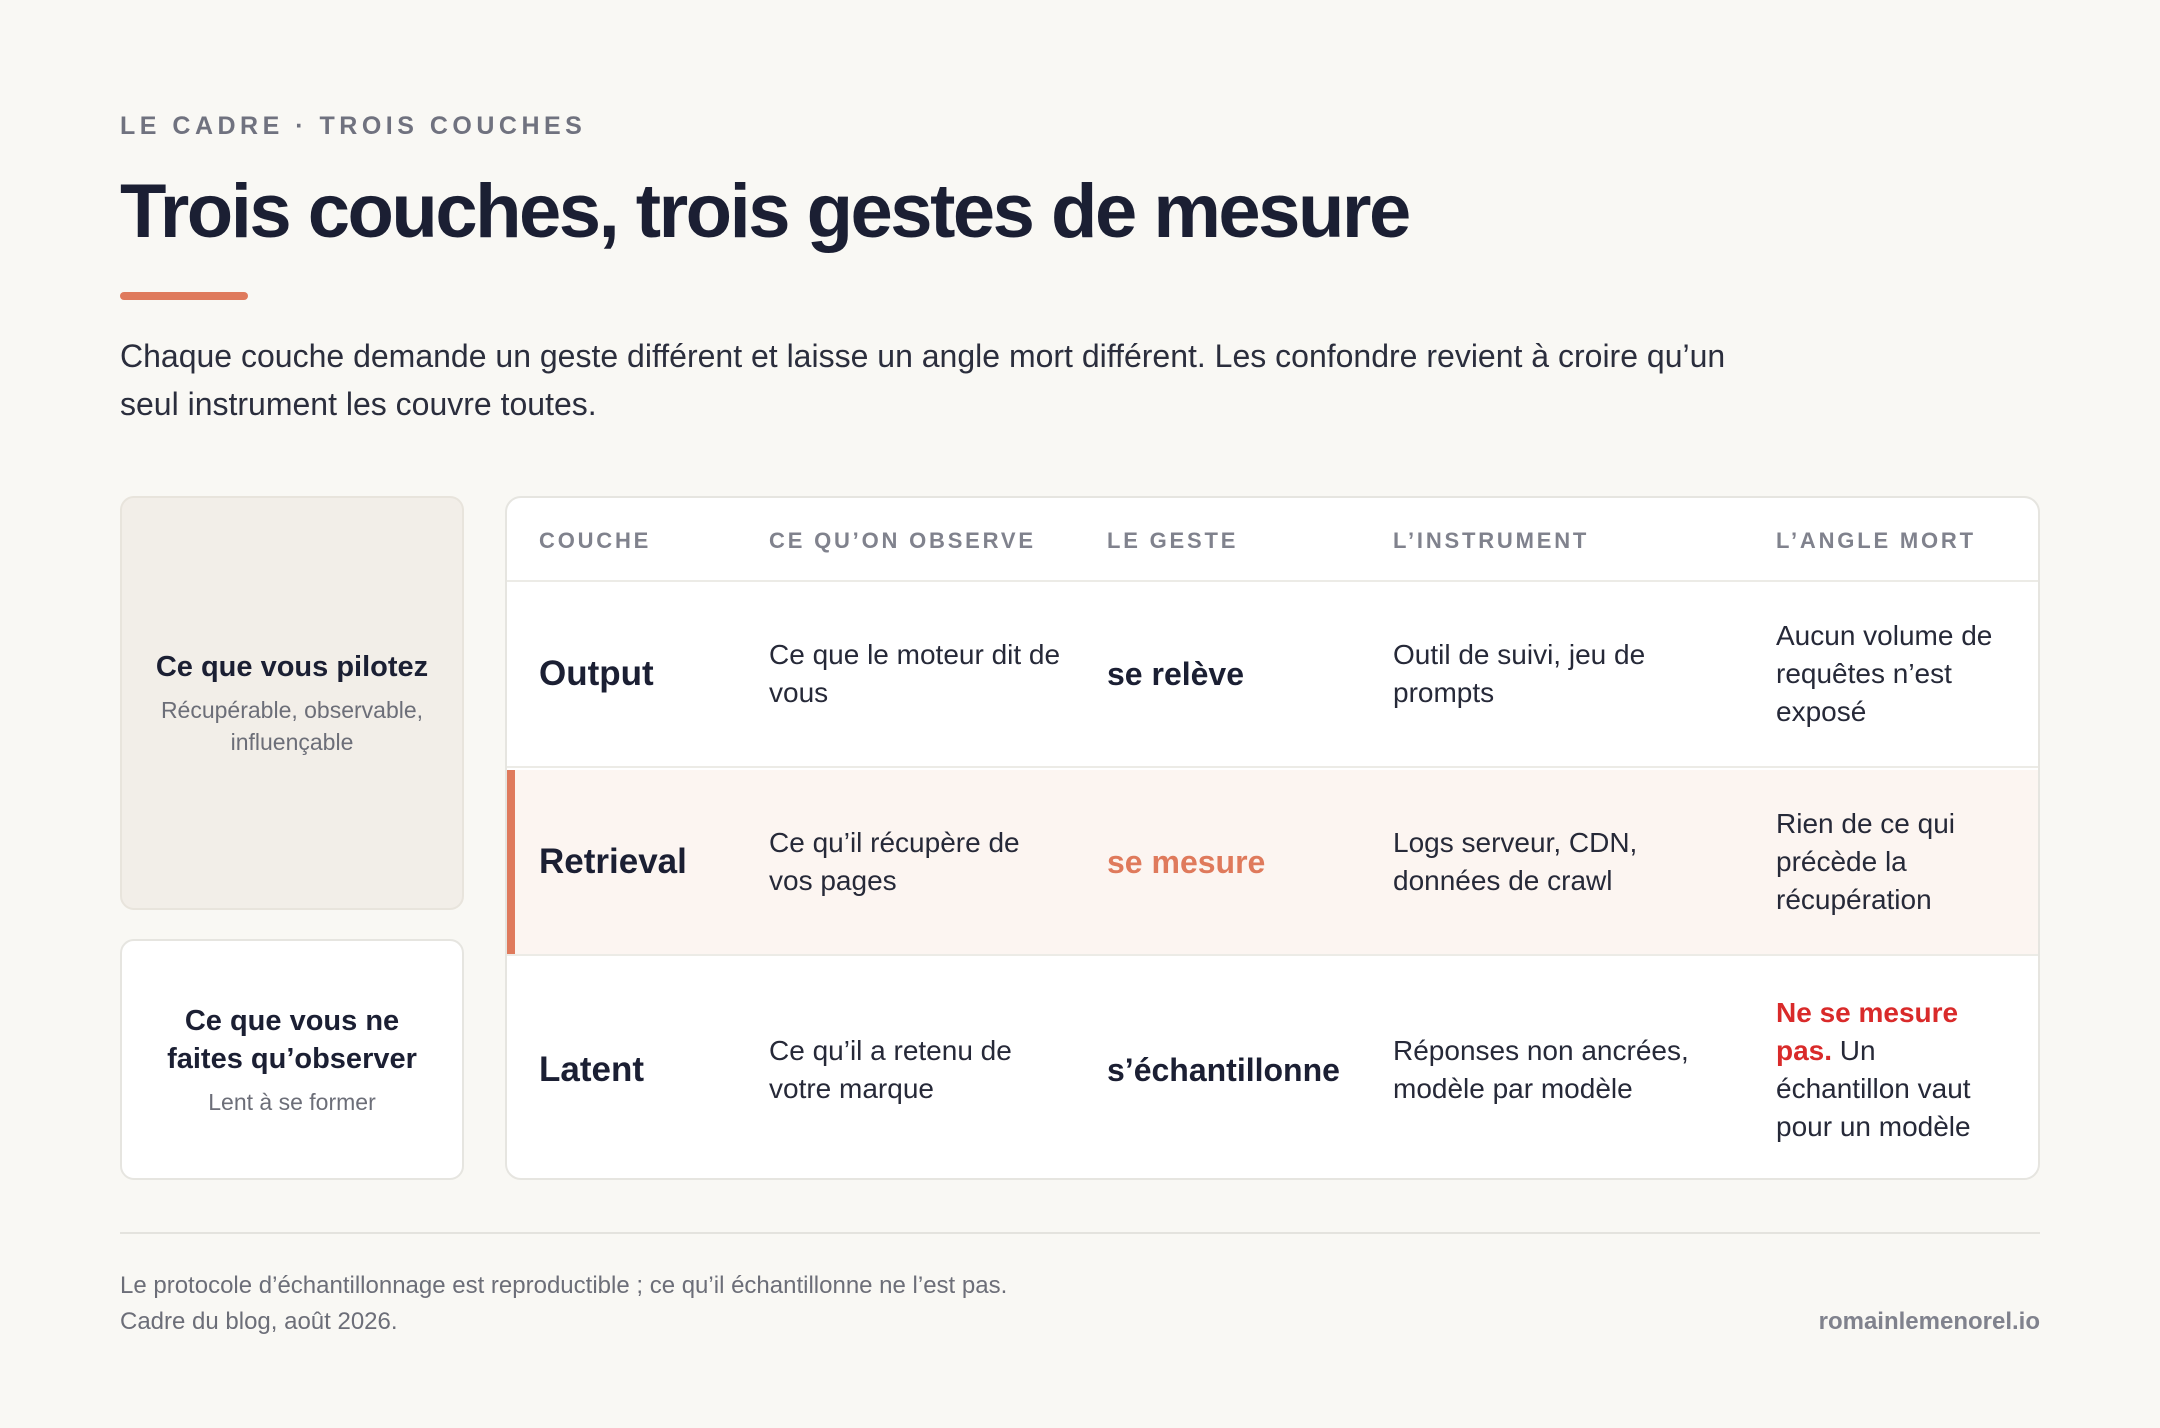 The width and height of the screenshot is (2160, 1428). Describe the element at coordinates (292, 667) in the screenshot. I see `side-card-title: Ce que vous pilotez` at that location.